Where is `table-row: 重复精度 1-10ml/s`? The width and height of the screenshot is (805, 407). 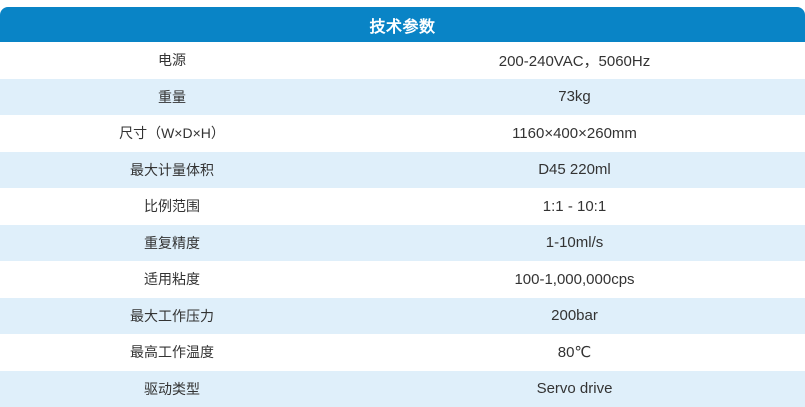 table-row: 重复精度 1-10ml/s is located at coordinates (402, 242).